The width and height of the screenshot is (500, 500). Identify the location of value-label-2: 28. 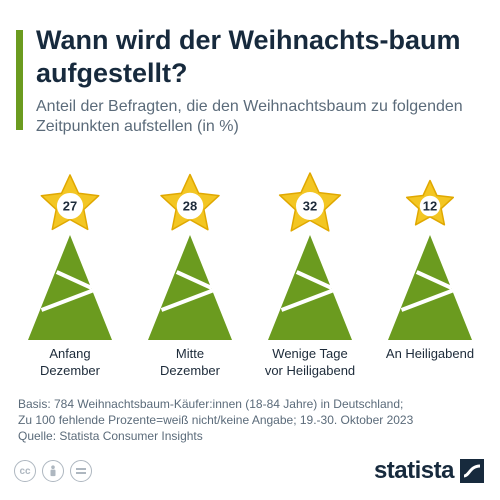
(190, 206).